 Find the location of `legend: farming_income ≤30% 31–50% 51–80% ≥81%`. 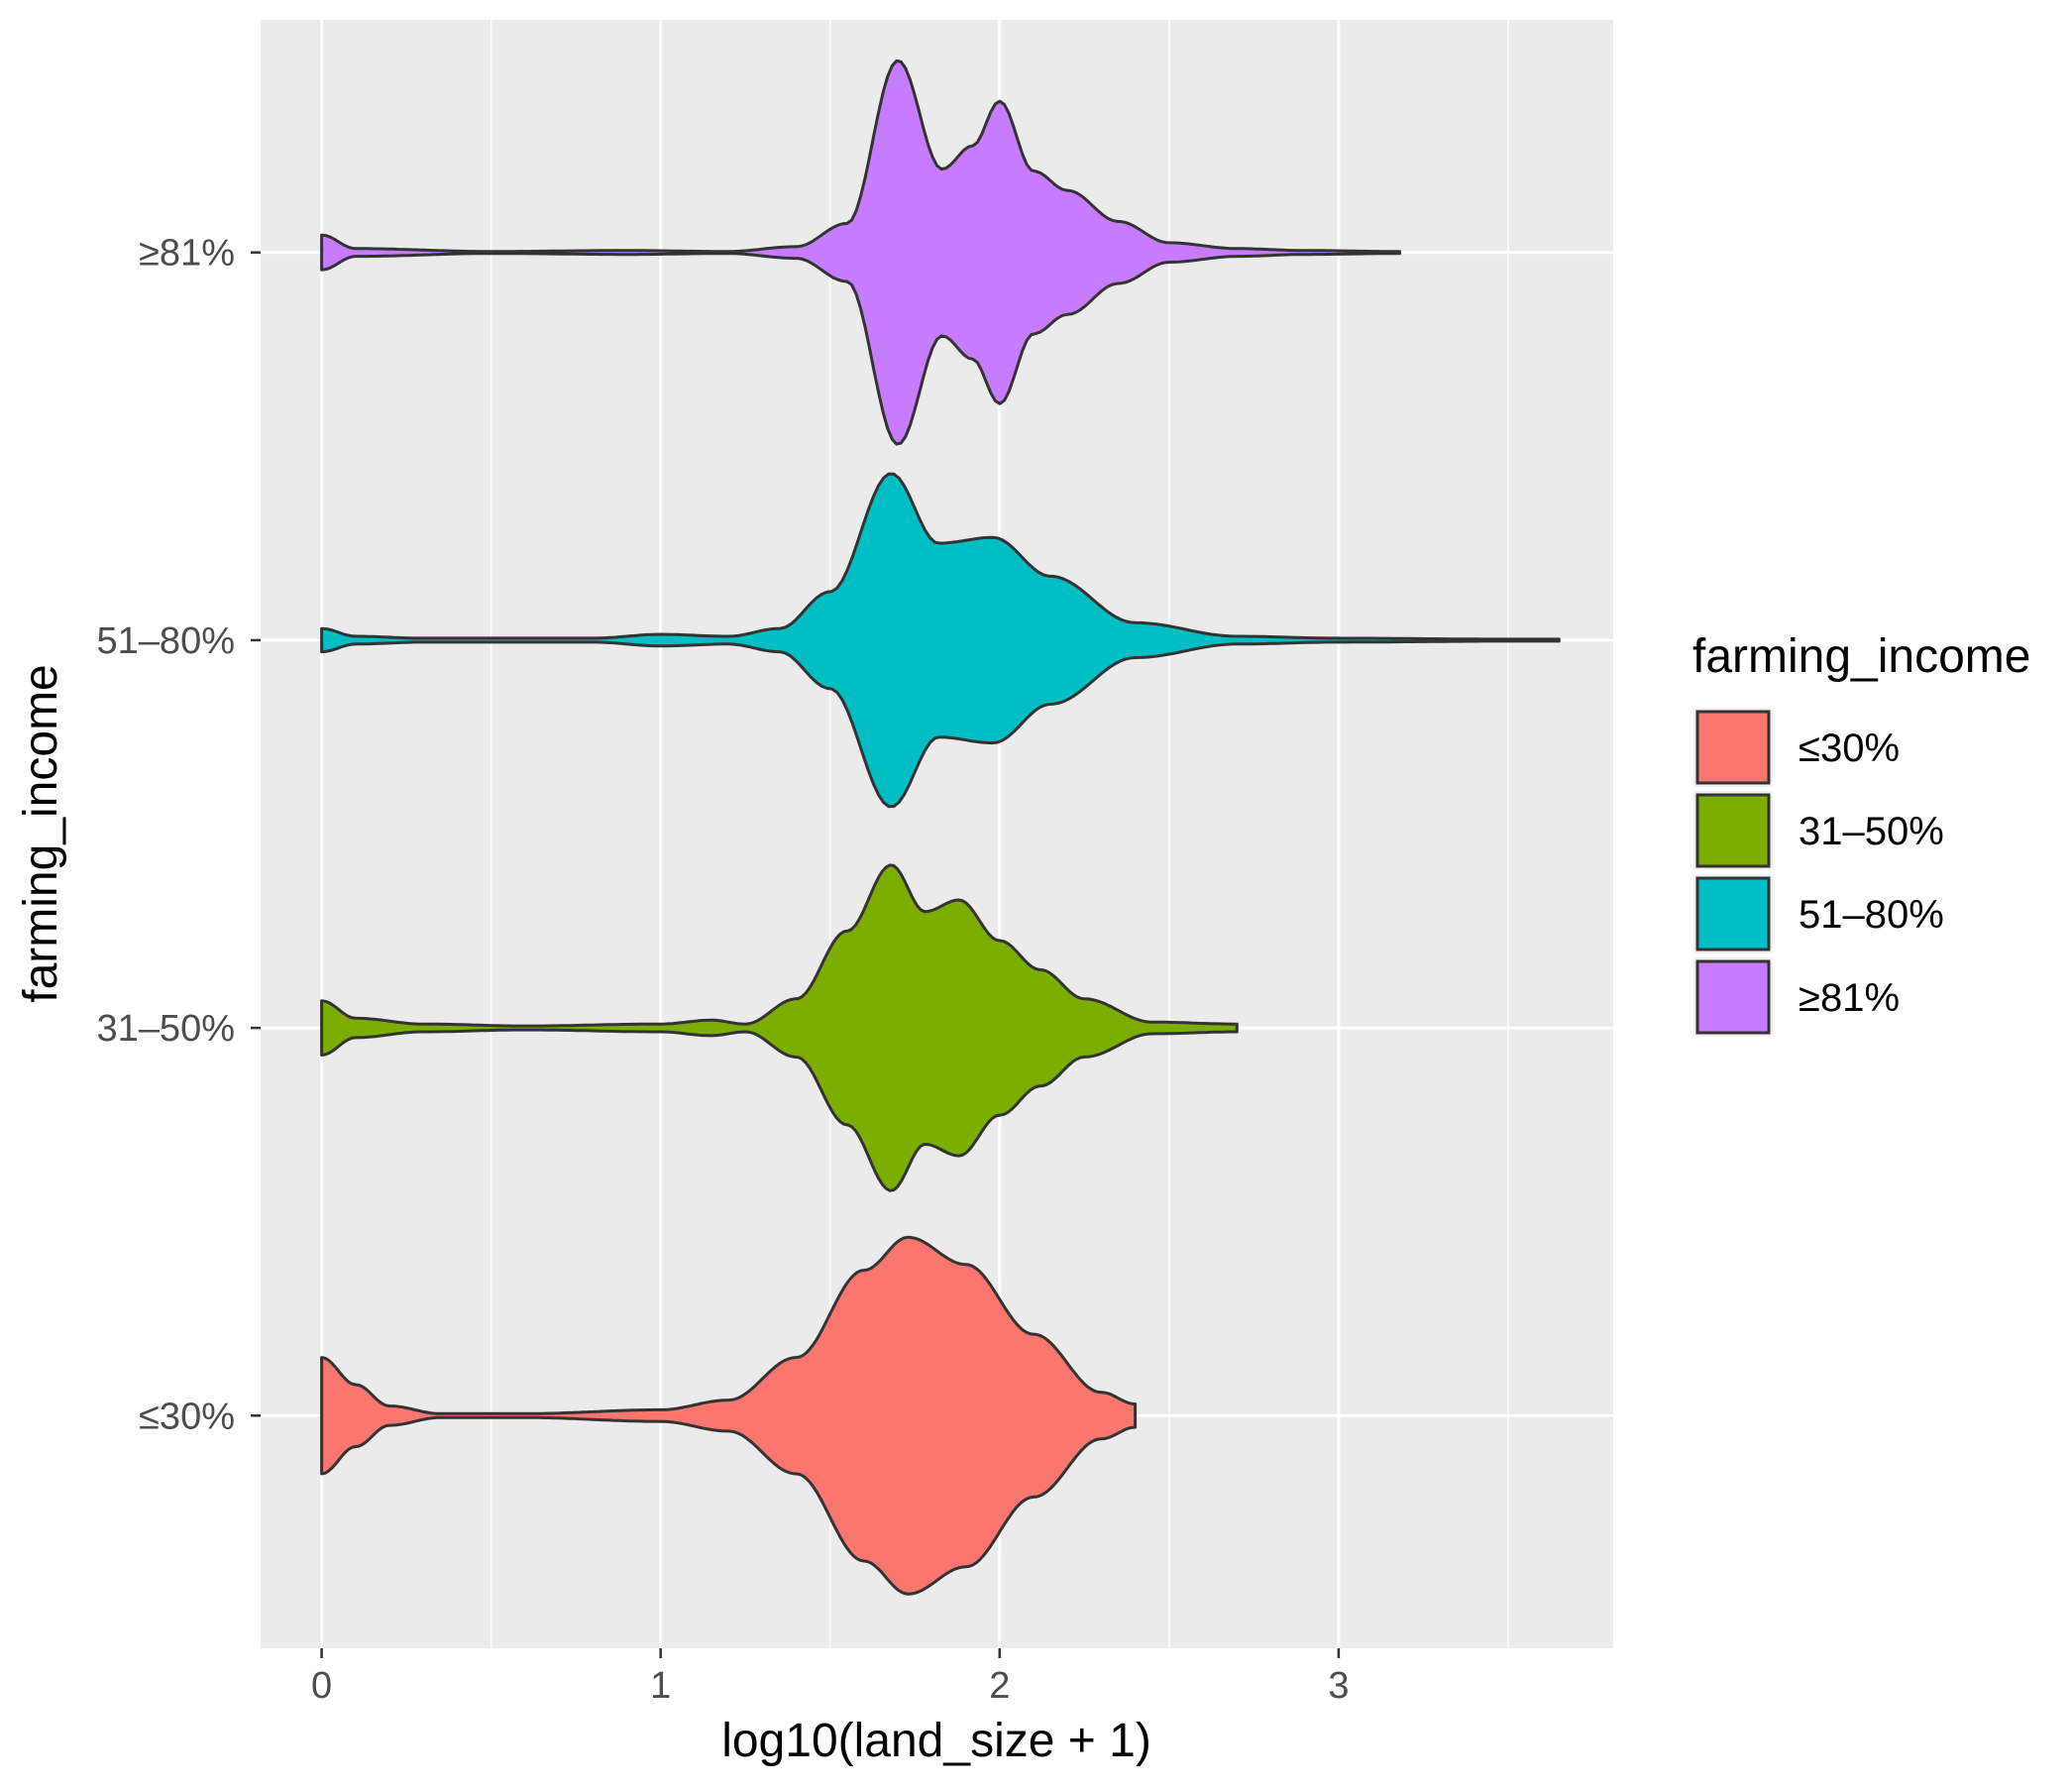

legend: farming_income ≤30% 31–50% 51–80% ≥81% is located at coordinates (1861, 833).